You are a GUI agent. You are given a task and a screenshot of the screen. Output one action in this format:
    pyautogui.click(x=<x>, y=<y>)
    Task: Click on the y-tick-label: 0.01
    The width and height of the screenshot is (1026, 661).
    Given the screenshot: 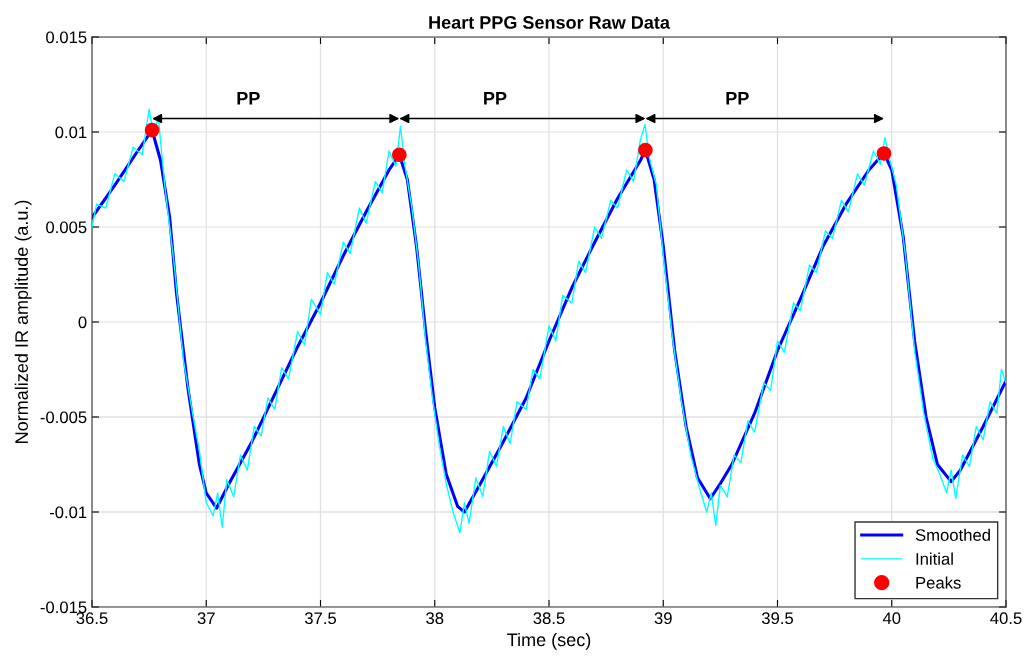 What is the action you would take?
    pyautogui.click(x=71, y=132)
    